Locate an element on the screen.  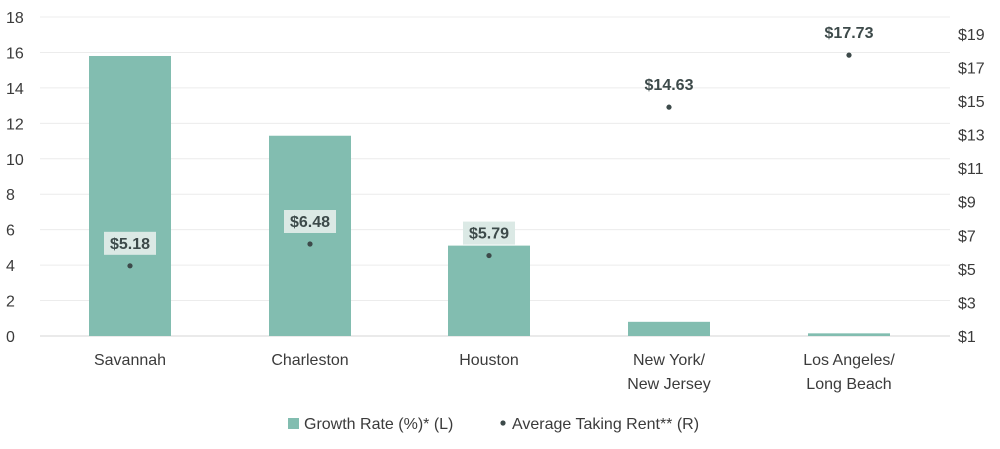
left-tick-label: 6 is located at coordinates (10, 231).